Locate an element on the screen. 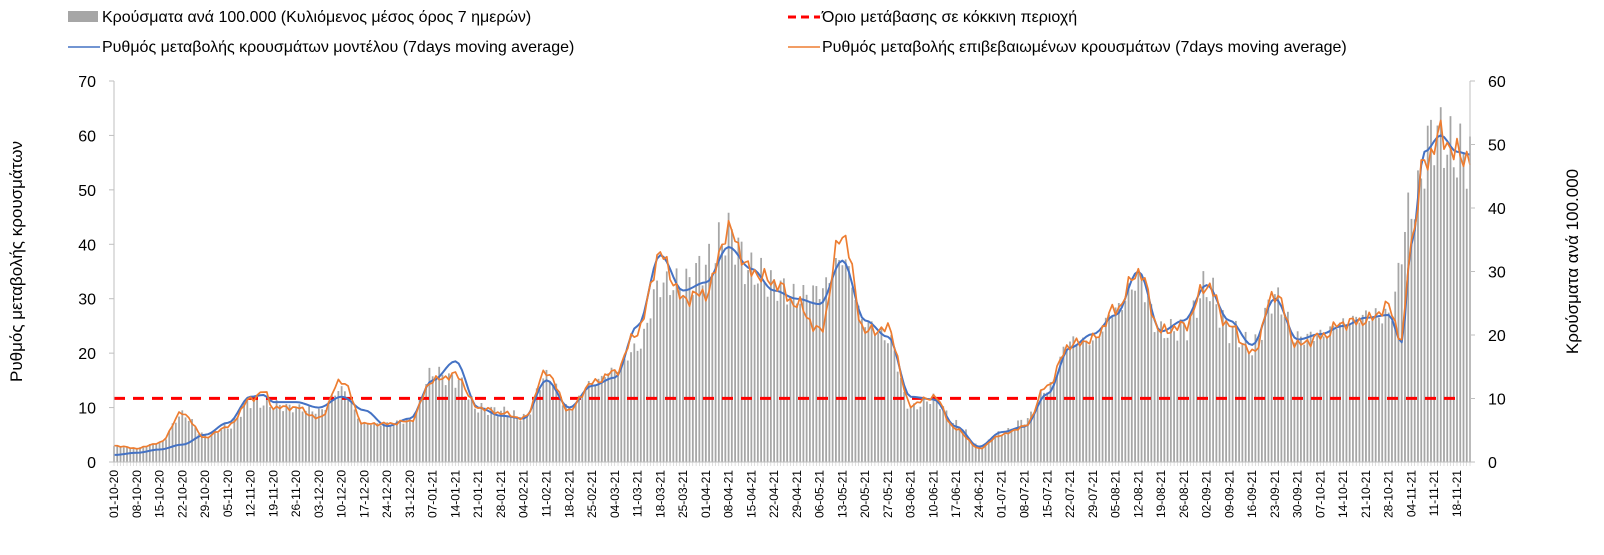  x-tick-label: 14-01-21 is located at coordinates (455, 494).